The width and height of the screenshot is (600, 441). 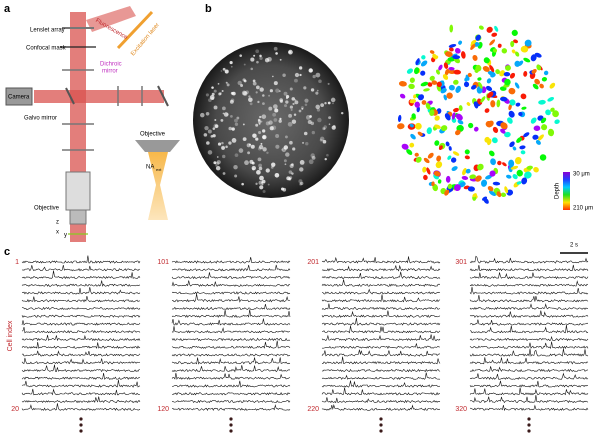 What do you see at coordinates (461, 409) in the screenshot?
I see `trace-label: 320` at bounding box center [461, 409].